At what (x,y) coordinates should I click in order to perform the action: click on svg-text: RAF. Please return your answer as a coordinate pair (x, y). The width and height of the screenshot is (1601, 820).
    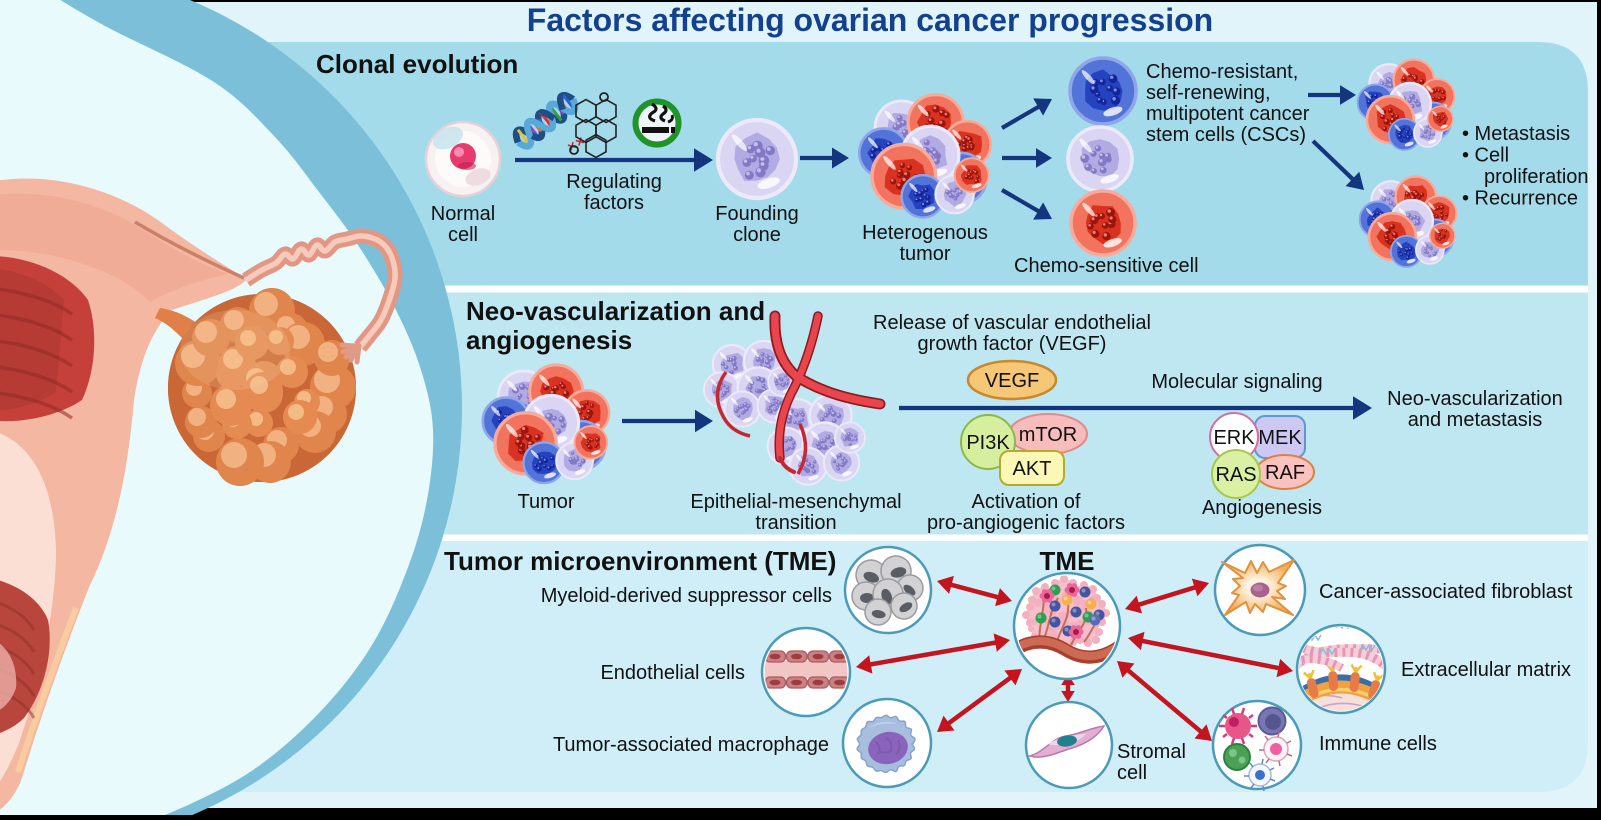
    Looking at the image, I should click on (1285, 473).